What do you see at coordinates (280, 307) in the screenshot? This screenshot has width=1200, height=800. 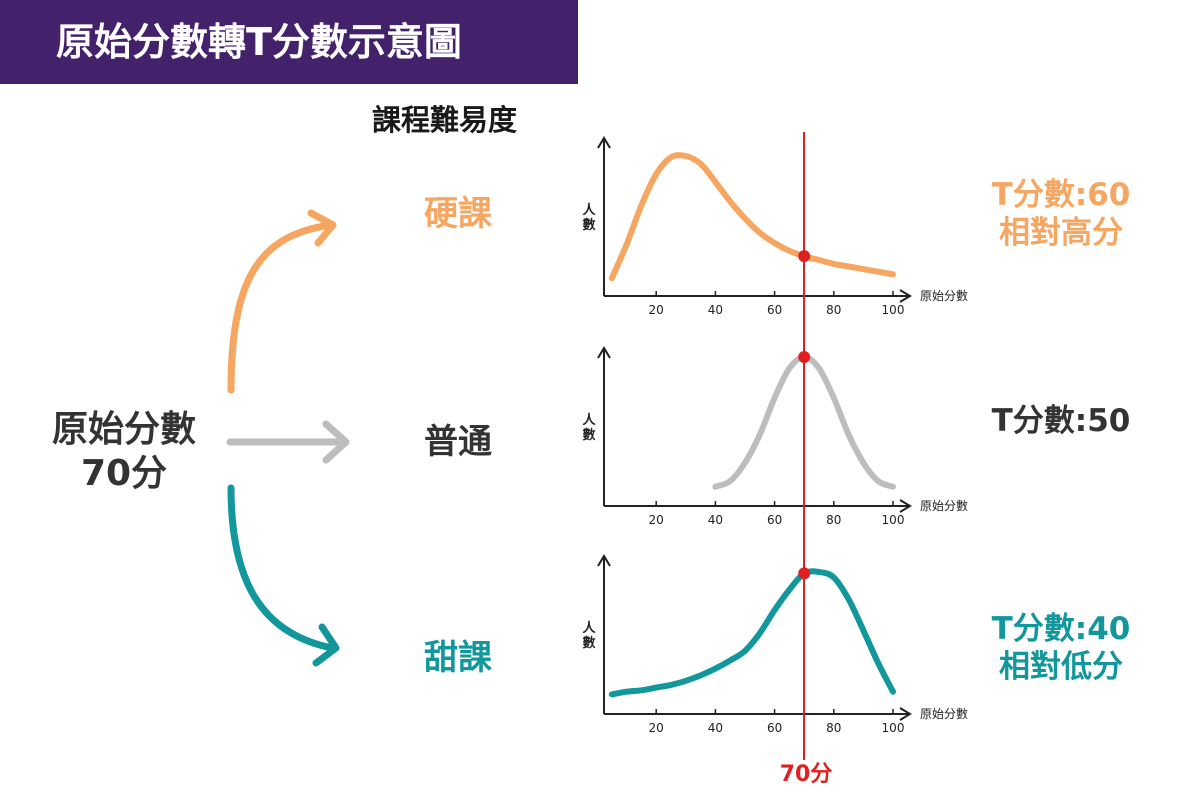 I see `arrow-to-hard` at bounding box center [280, 307].